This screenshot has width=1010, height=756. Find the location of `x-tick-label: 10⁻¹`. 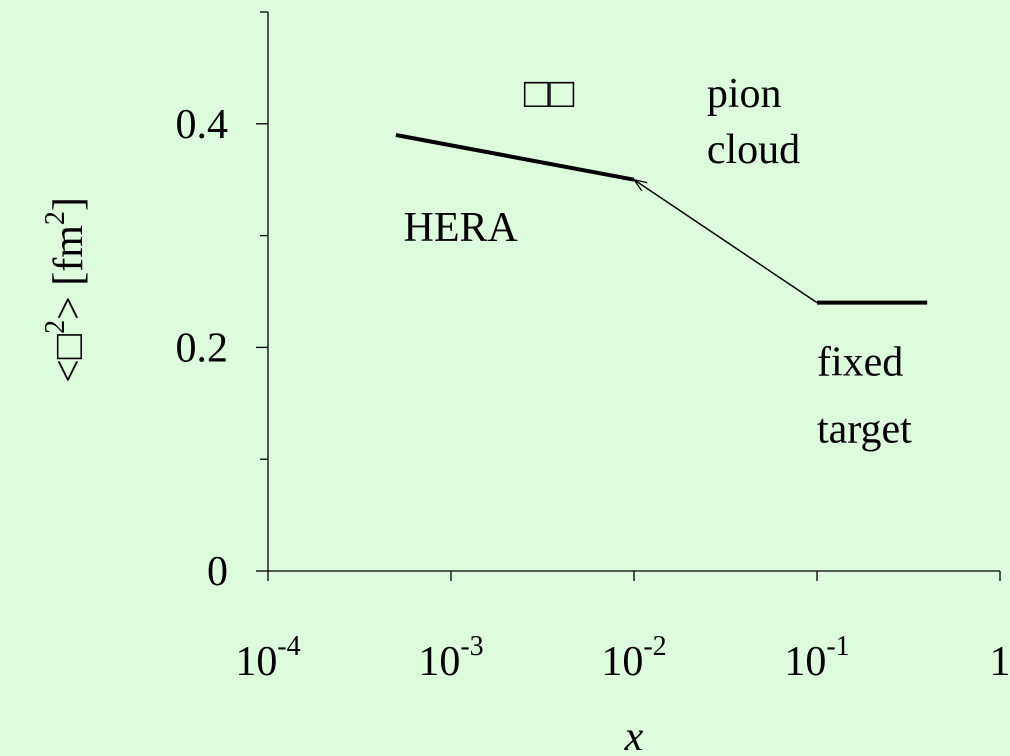

x-tick-label: 10⁻¹ is located at coordinates (816, 658).